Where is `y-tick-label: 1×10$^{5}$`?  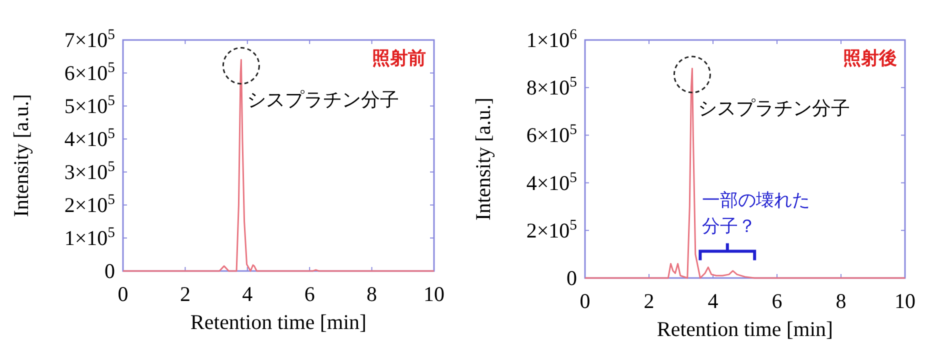
y-tick-label: 1×10$^{5}$ is located at coordinates (89, 237).